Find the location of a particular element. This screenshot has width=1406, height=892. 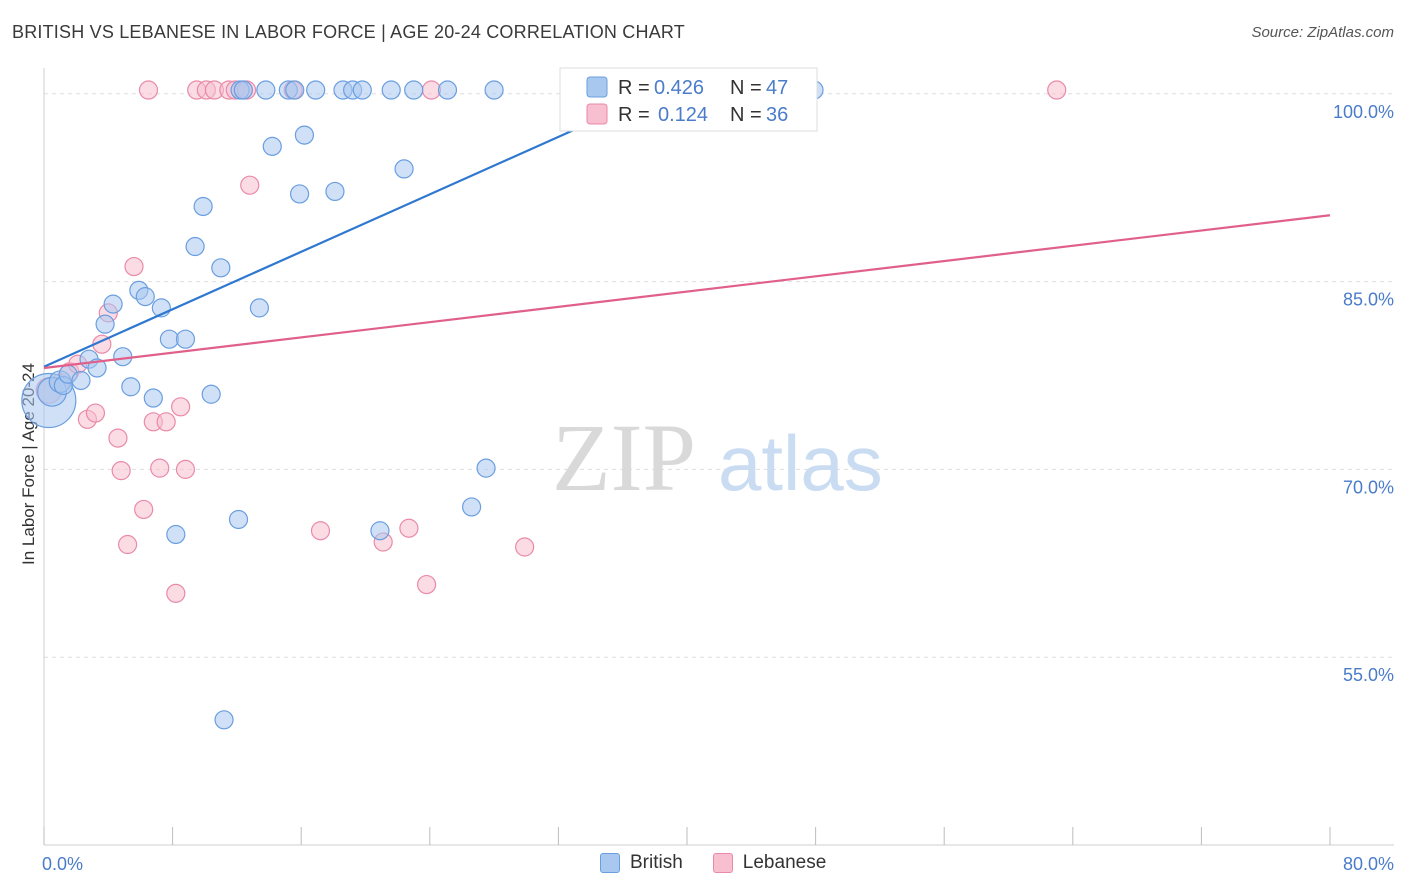

legend-lebanese-swatch is located at coordinates (597, 114).